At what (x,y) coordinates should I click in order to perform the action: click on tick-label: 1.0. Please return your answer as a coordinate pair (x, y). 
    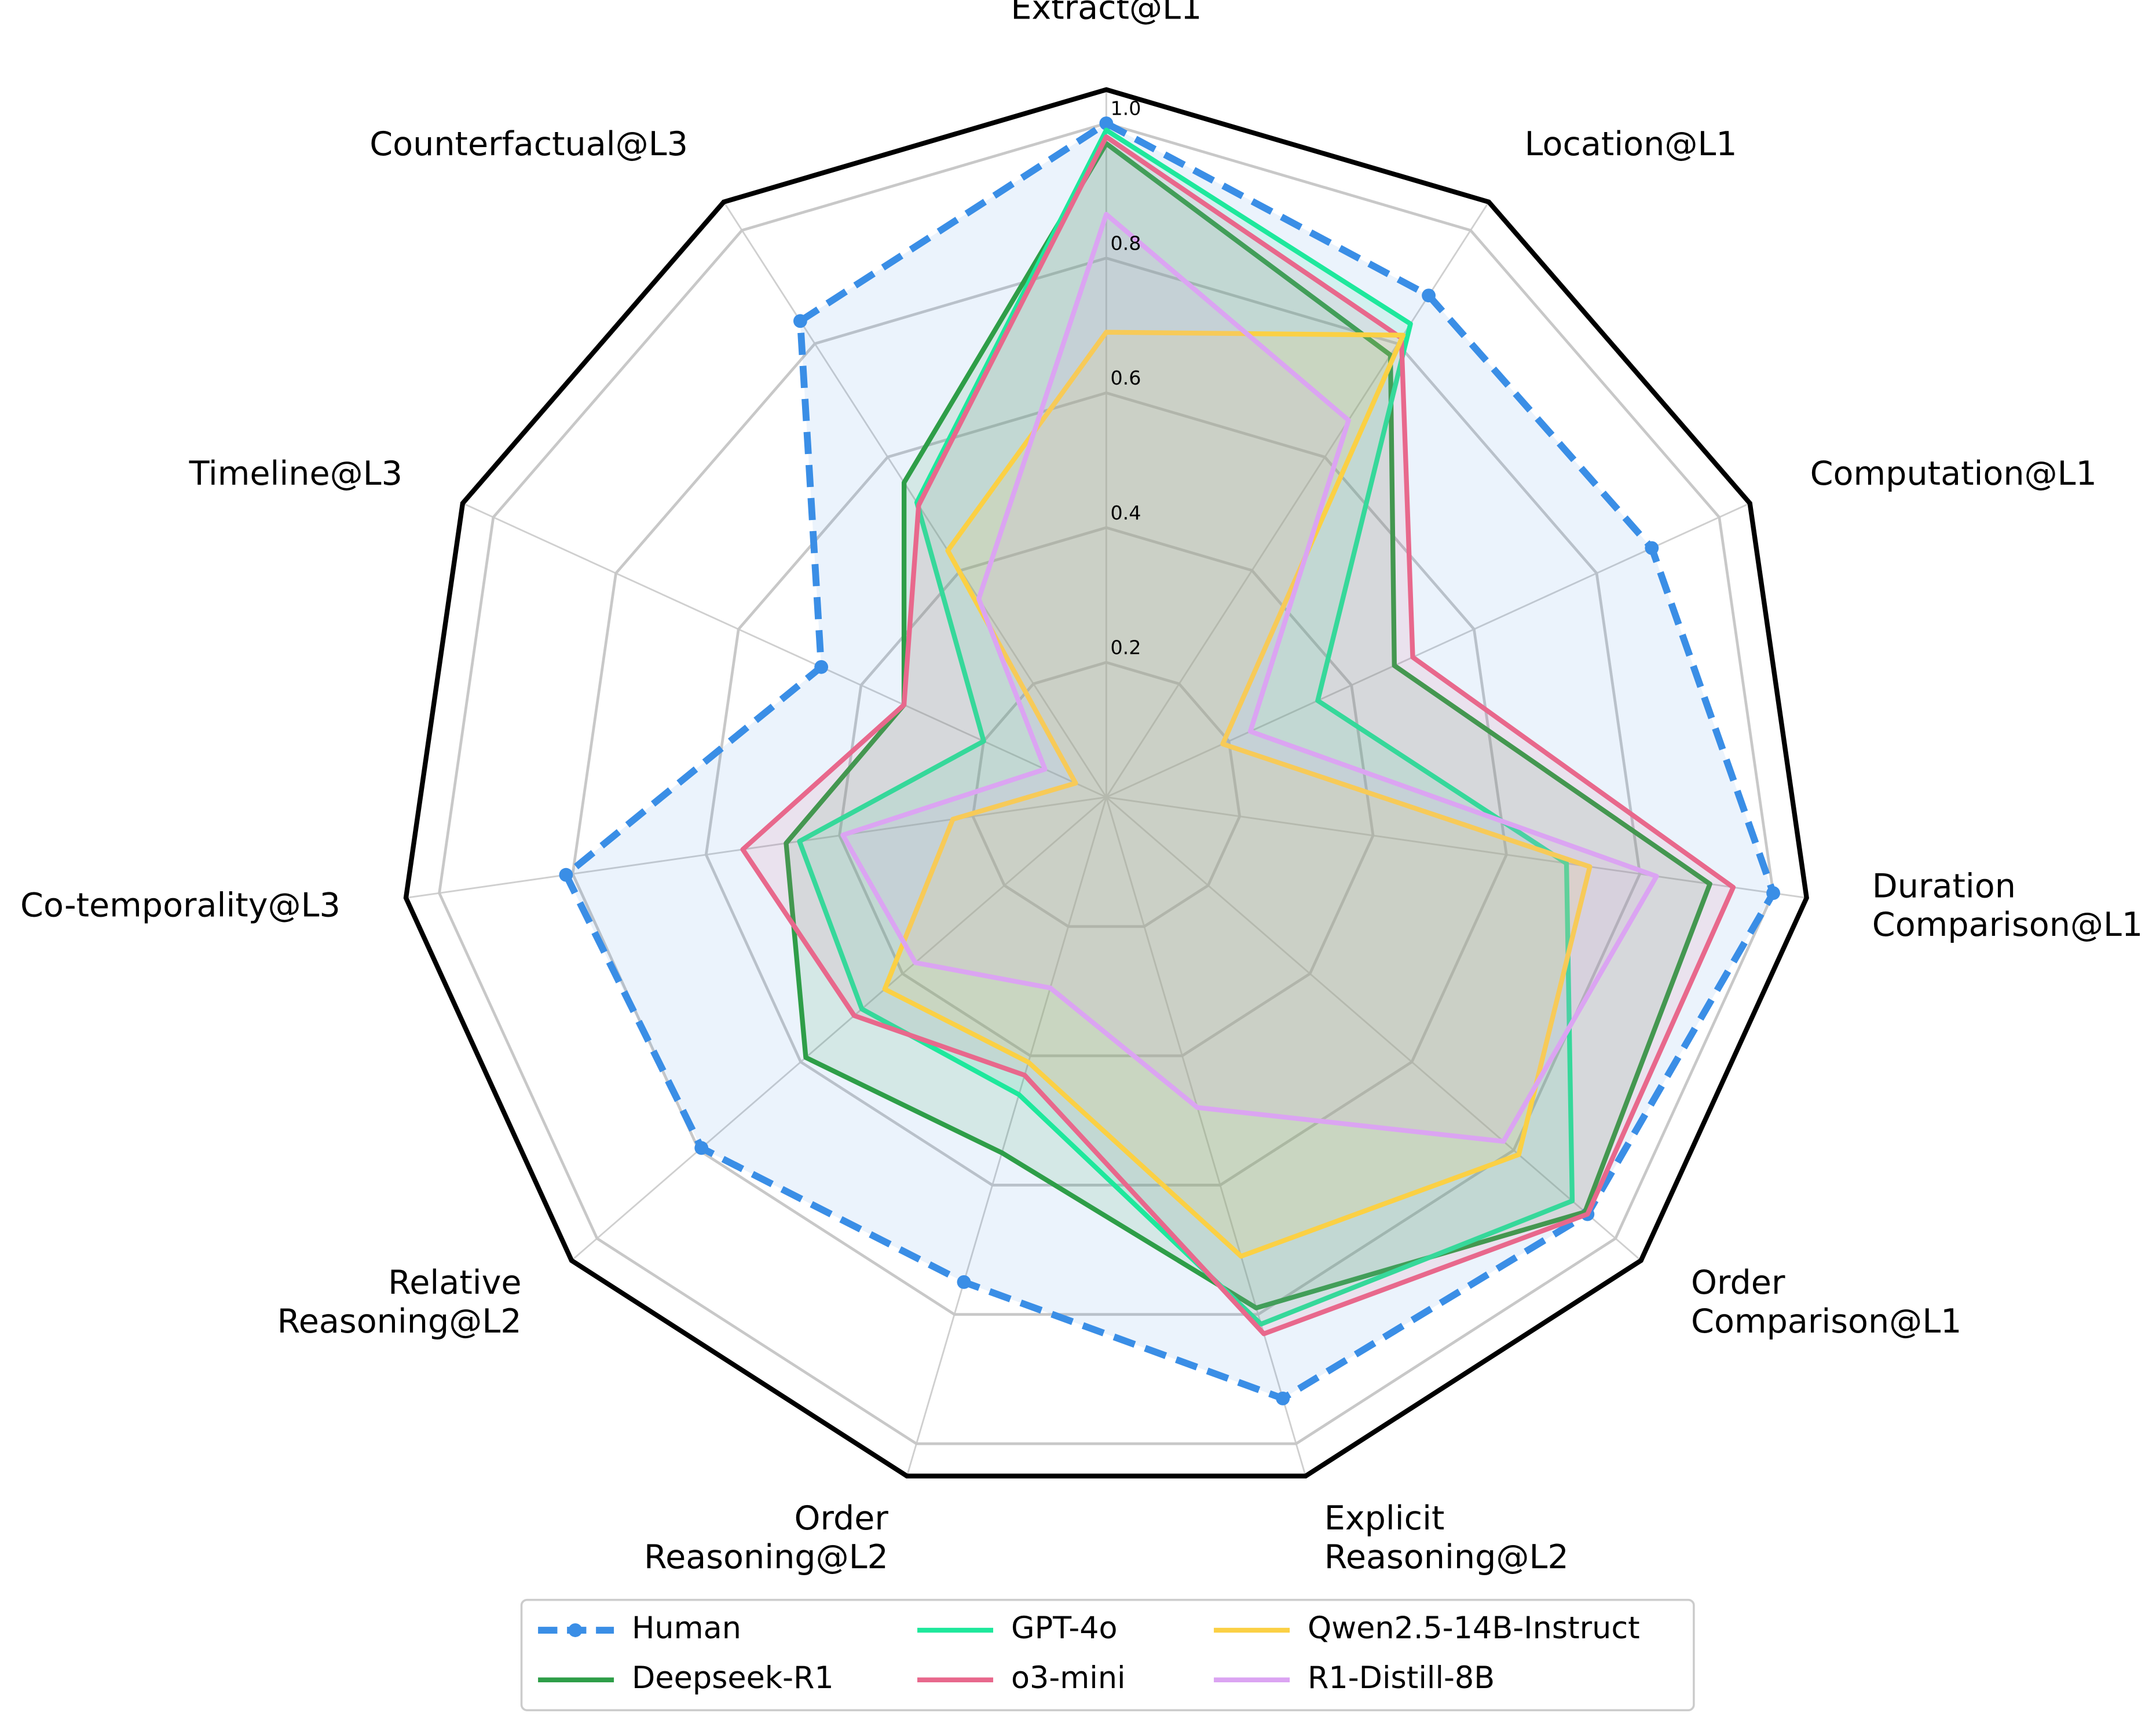
    Looking at the image, I should click on (1125, 108).